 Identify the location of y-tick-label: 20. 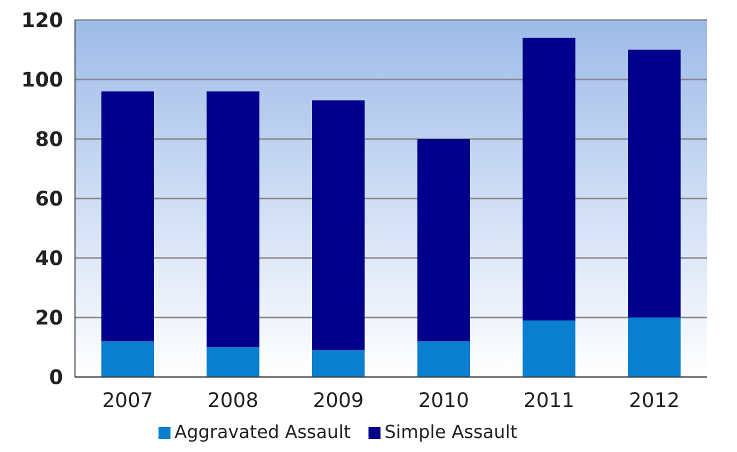
(49, 318).